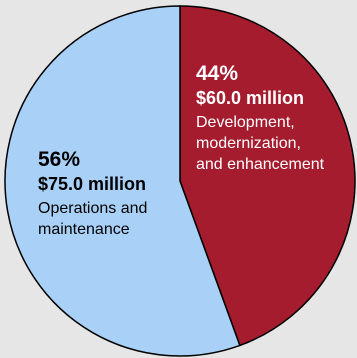 The image size is (357, 358). What do you see at coordinates (250, 98) in the screenshot?
I see `slice-amount-label: $60.0 million` at bounding box center [250, 98].